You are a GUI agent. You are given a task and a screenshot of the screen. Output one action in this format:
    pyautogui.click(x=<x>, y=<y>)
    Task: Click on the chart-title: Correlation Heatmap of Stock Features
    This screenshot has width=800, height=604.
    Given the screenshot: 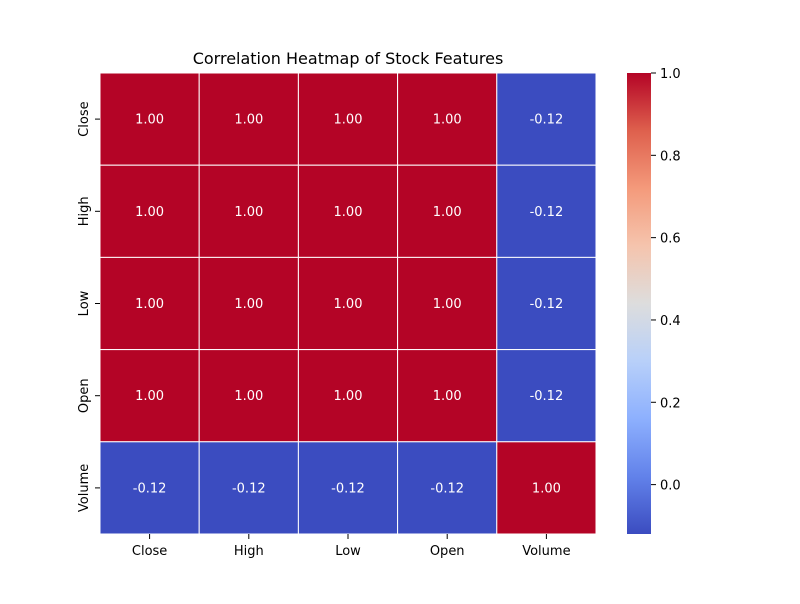 What is the action you would take?
    pyautogui.click(x=348, y=58)
    